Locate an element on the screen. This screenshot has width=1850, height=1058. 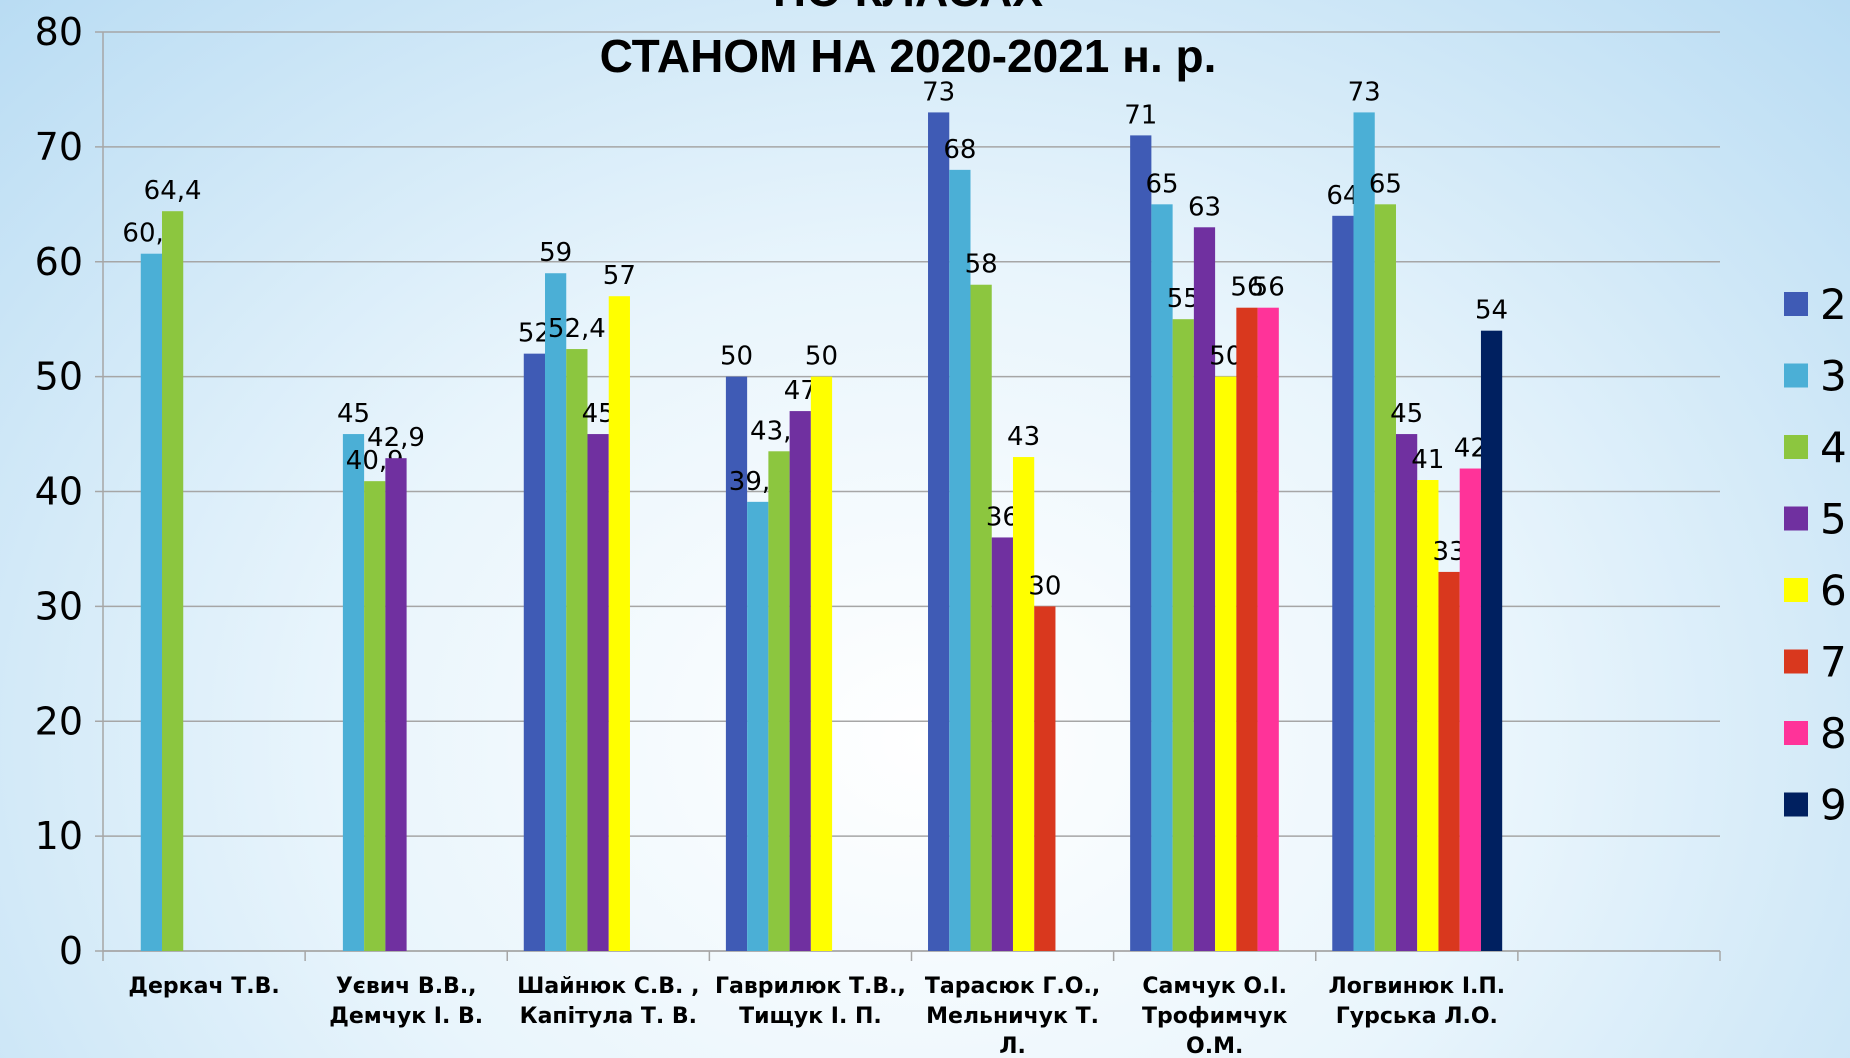
data-label: 57 is located at coordinates (619, 276).